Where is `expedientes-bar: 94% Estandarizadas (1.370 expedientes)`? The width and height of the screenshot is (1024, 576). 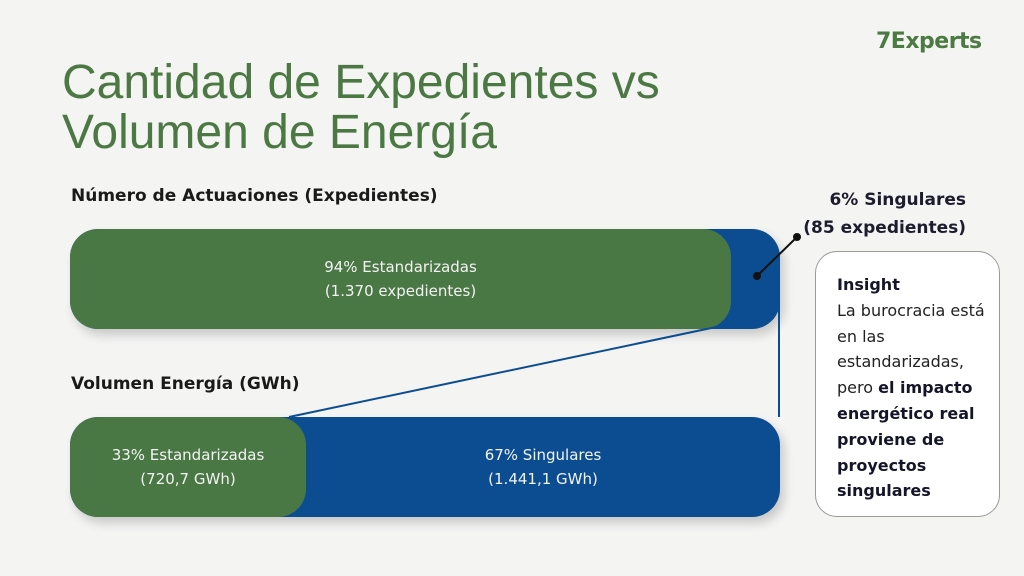 expedientes-bar: 94% Estandarizadas (1.370 expedientes) is located at coordinates (425, 279).